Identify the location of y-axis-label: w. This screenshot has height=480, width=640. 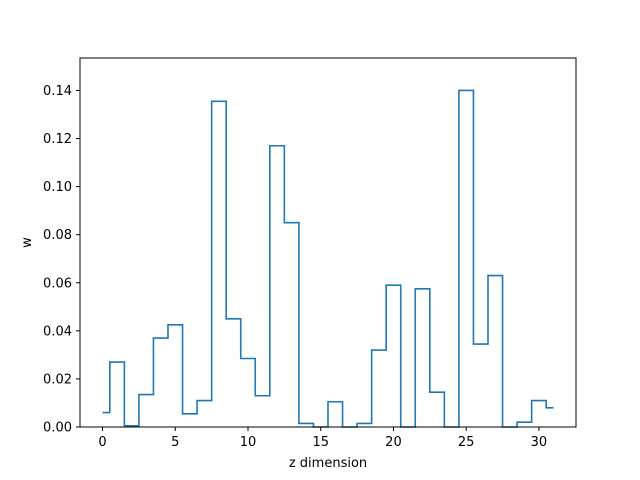
(27, 242).